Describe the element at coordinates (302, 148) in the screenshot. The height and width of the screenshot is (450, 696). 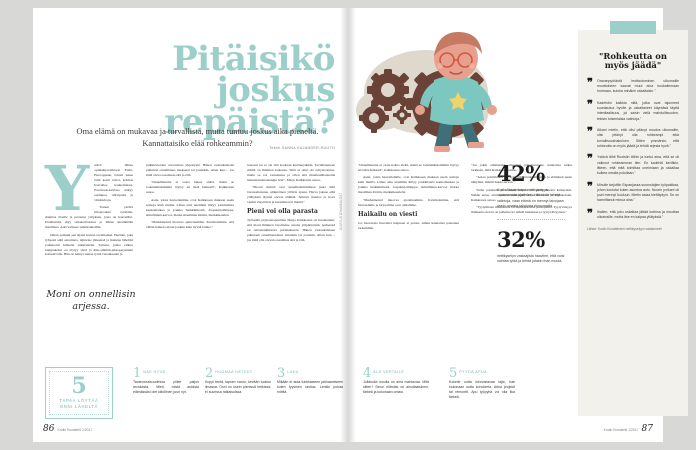
I see `article-byline: Teksti SANNA KAJANDER-RUUTH` at that location.